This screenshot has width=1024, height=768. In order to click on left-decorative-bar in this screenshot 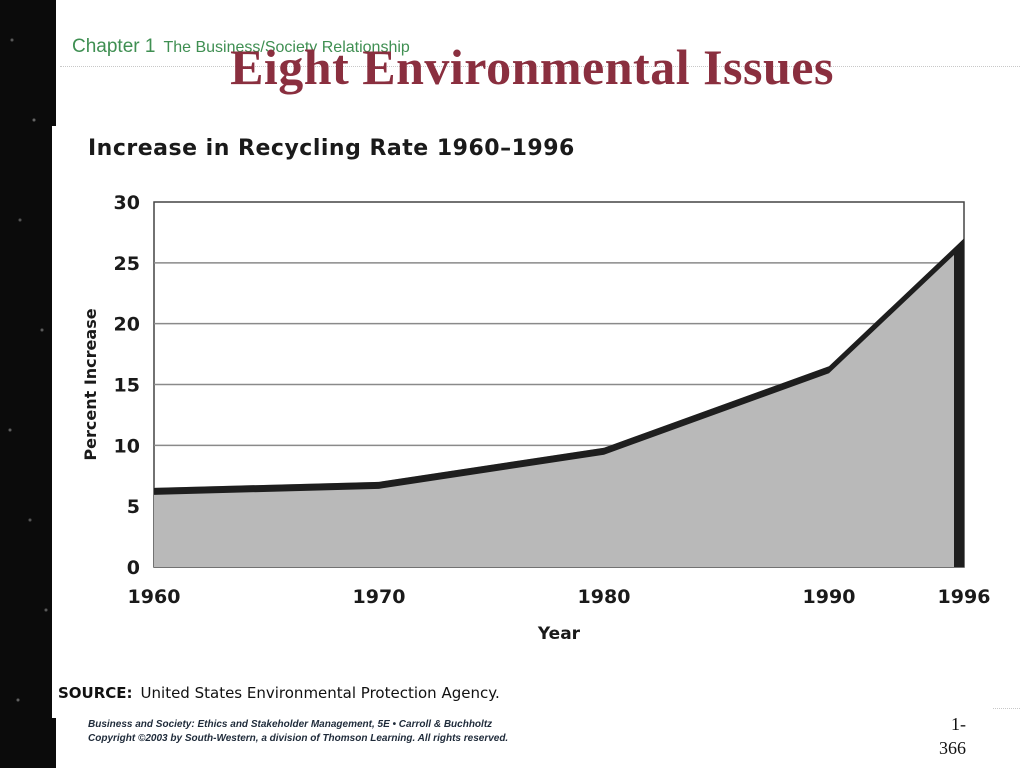, I will do `click(28, 384)`.